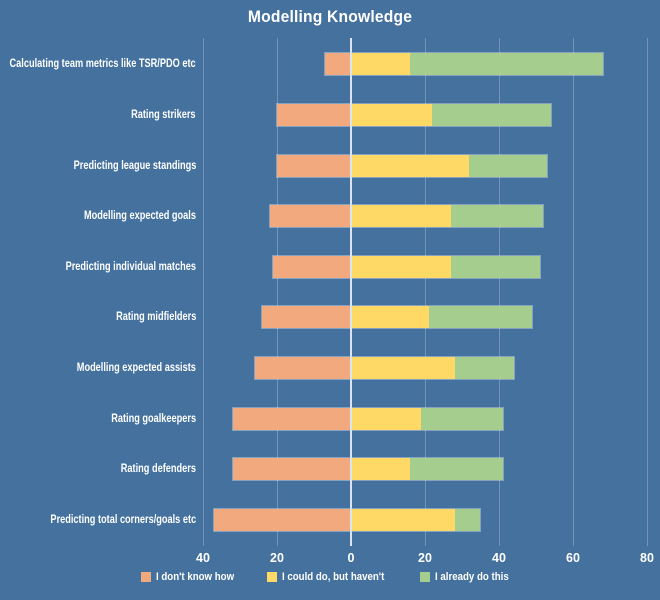 This screenshot has width=660, height=600. What do you see at coordinates (98, 419) in the screenshot?
I see `category-label: Rating goalkeepers` at bounding box center [98, 419].